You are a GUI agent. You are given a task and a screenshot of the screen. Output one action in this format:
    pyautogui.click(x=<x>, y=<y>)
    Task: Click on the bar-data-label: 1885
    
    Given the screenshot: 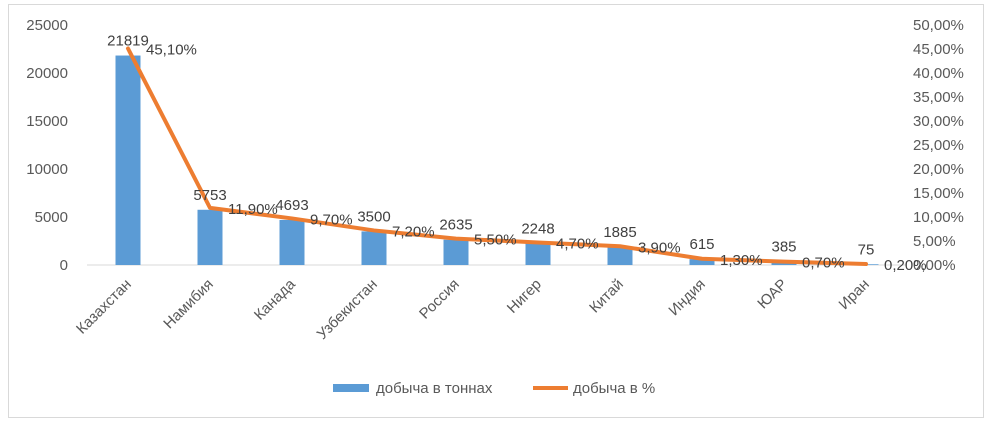 What is the action you would take?
    pyautogui.click(x=619, y=232)
    